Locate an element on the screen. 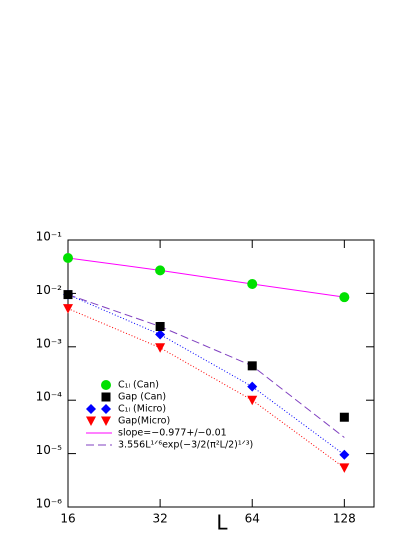 The width and height of the screenshot is (415, 541). series-line is located at coordinates (206, 277).